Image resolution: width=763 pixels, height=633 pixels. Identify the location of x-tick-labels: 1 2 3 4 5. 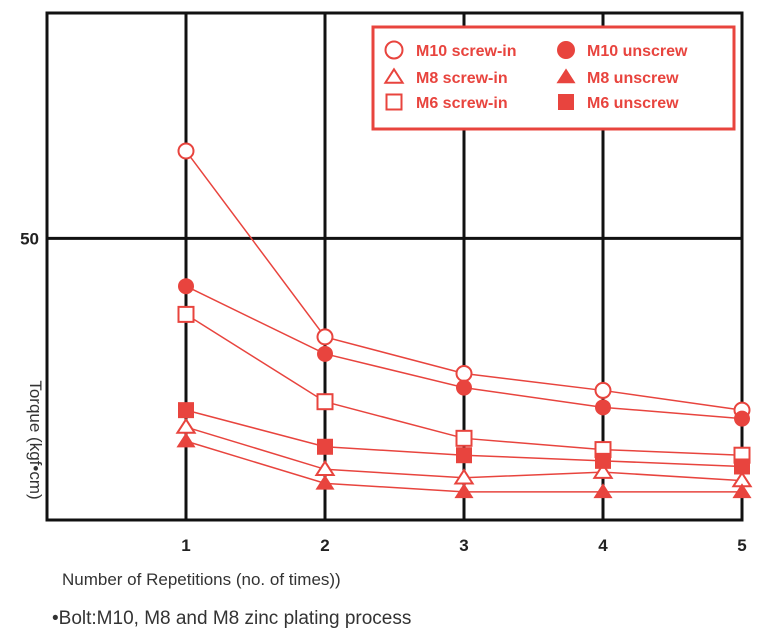
(463, 545).